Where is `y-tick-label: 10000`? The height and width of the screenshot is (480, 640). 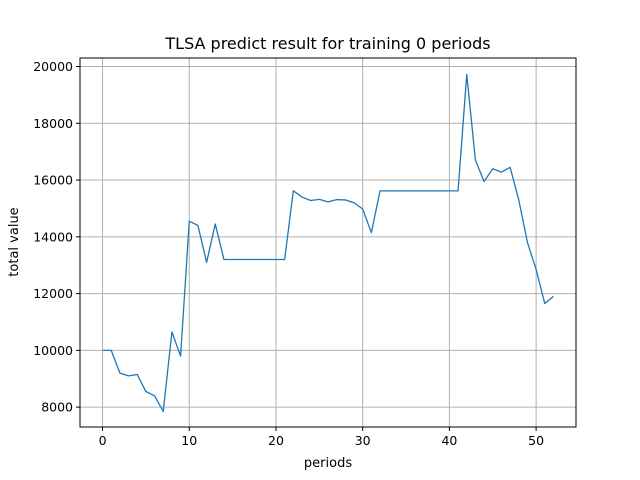
y-tick-label: 10000 is located at coordinates (53, 350).